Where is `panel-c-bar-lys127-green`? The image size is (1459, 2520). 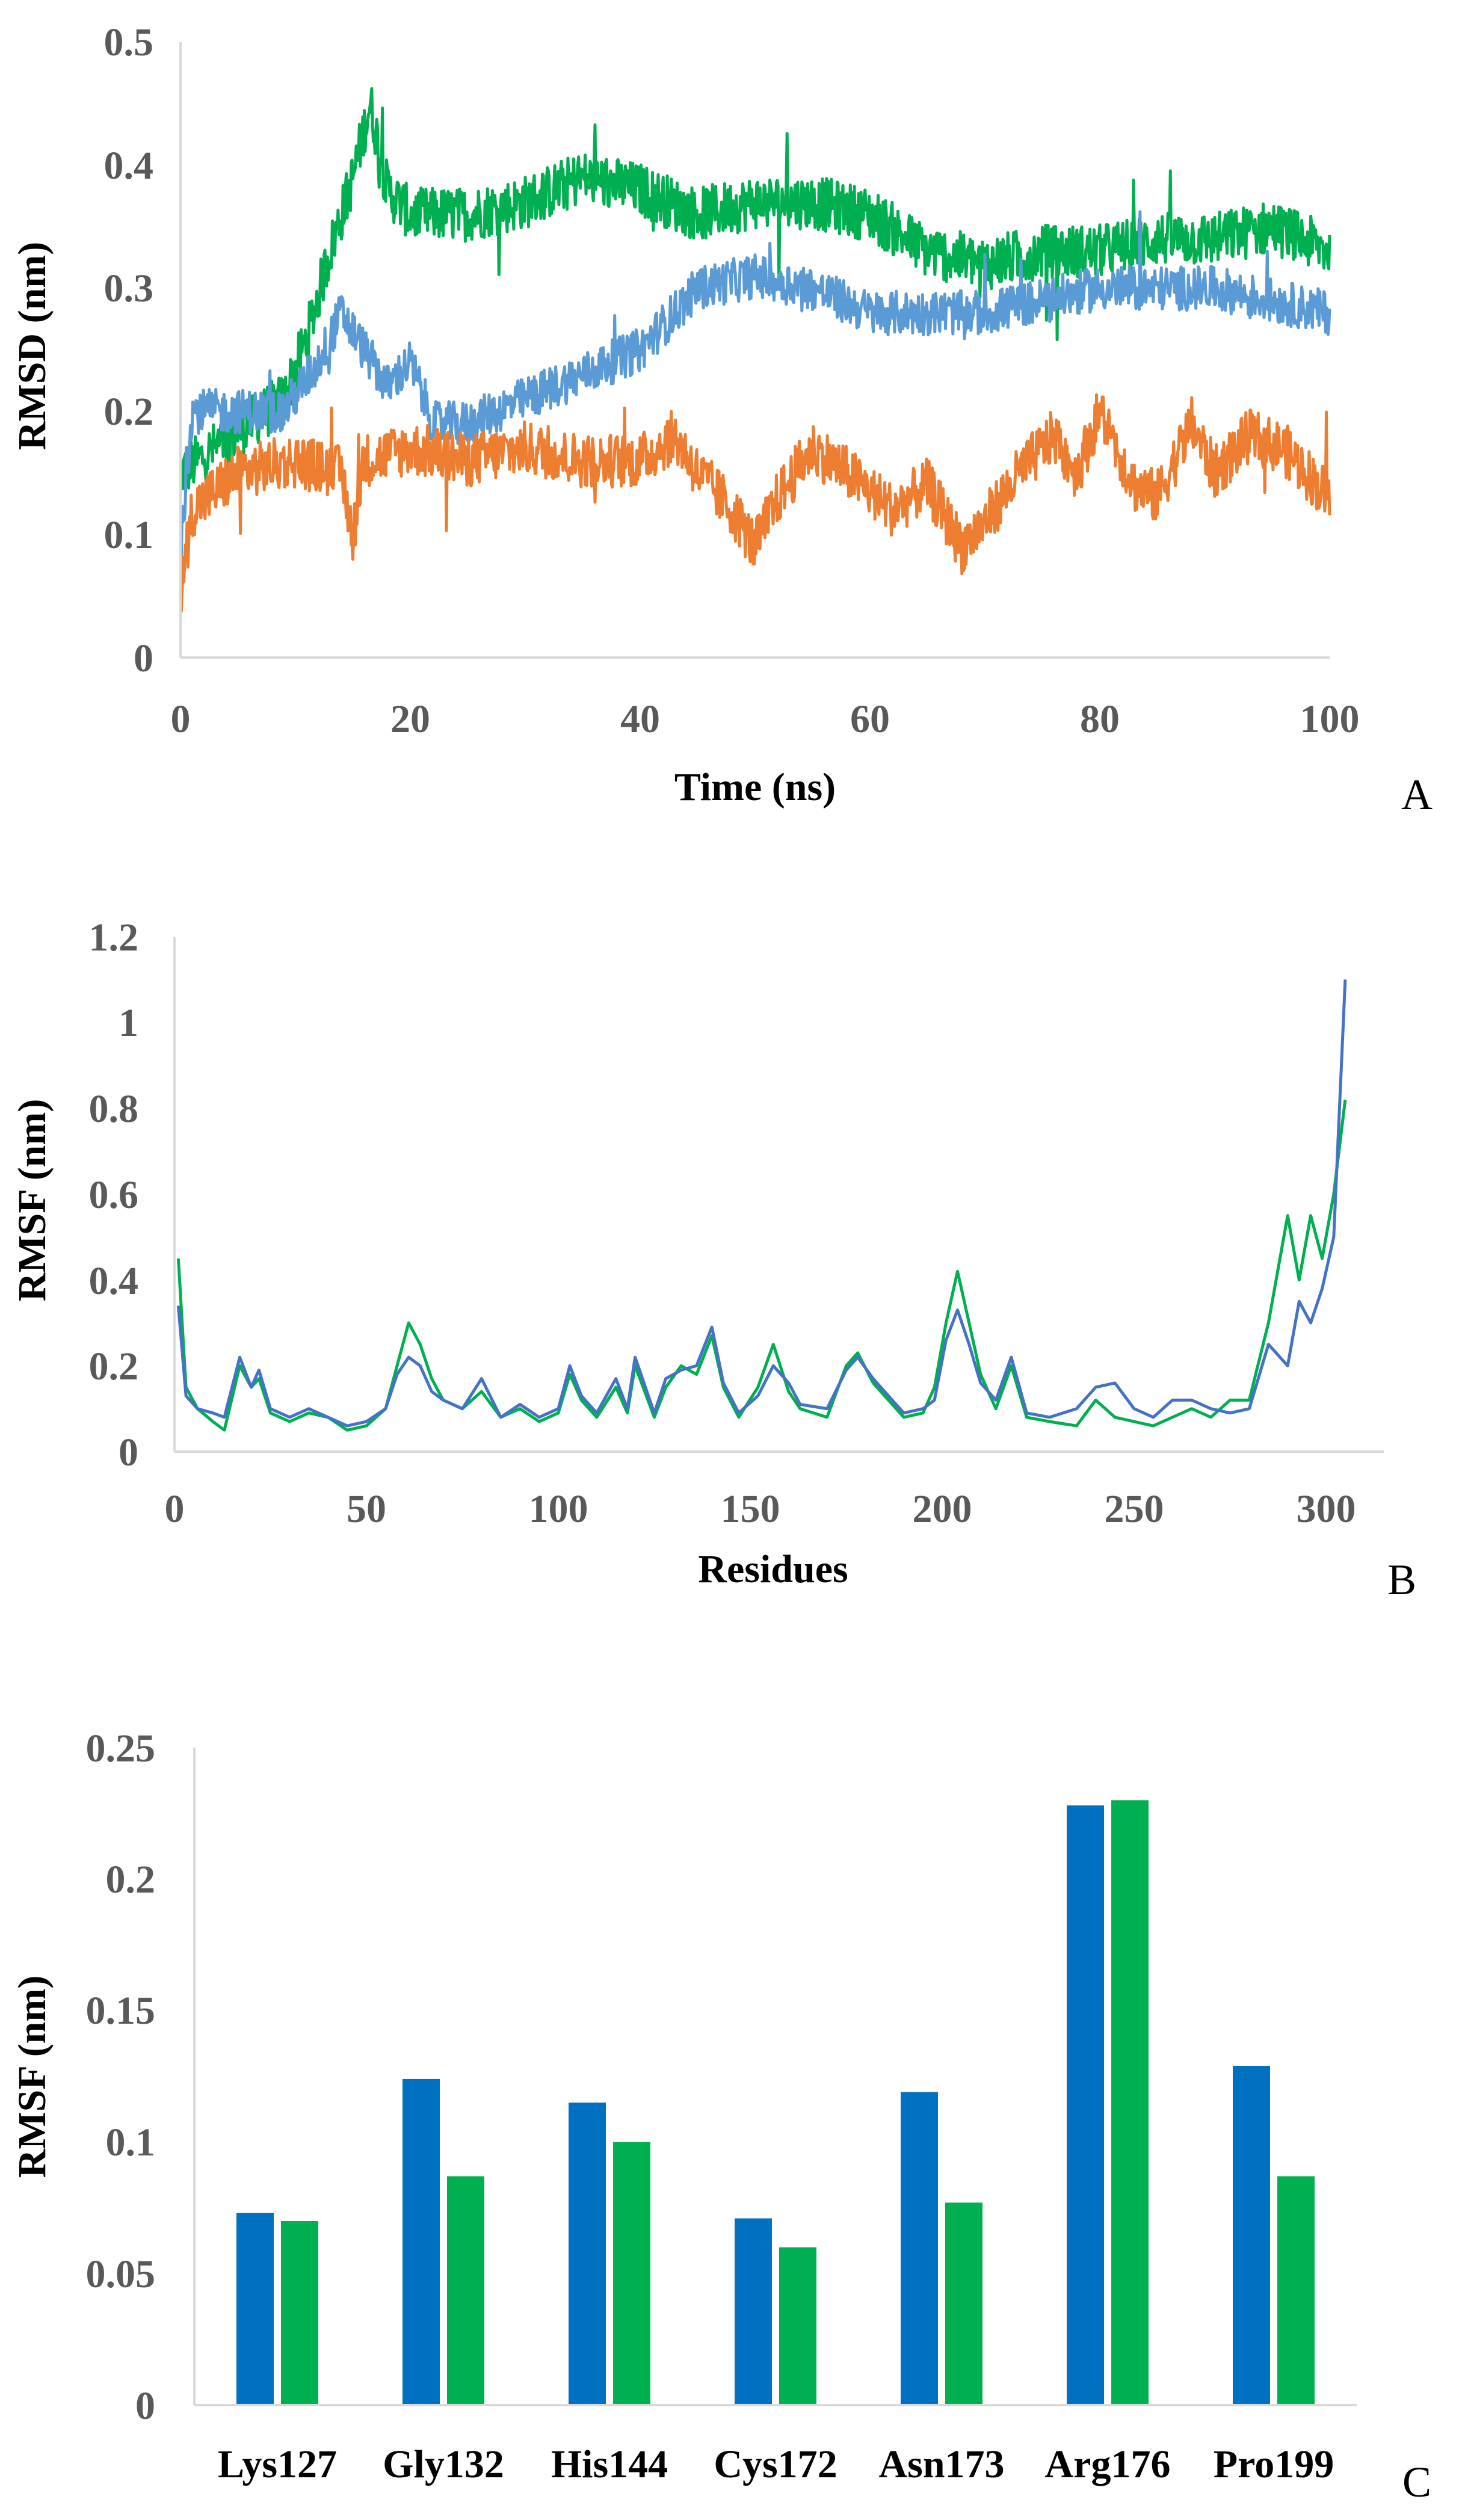 panel-c-bar-lys127-green is located at coordinates (299, 2313).